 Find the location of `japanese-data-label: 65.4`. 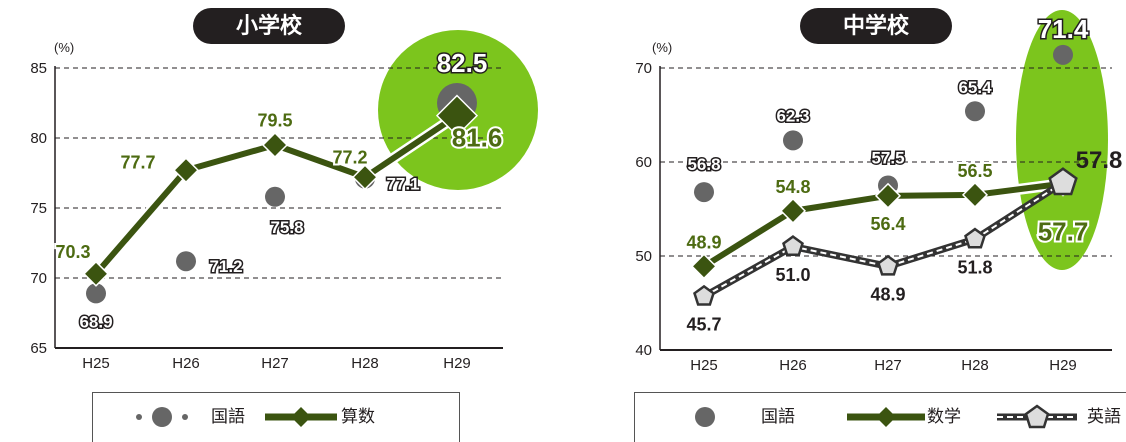

japanese-data-label: 65.4 is located at coordinates (975, 87).